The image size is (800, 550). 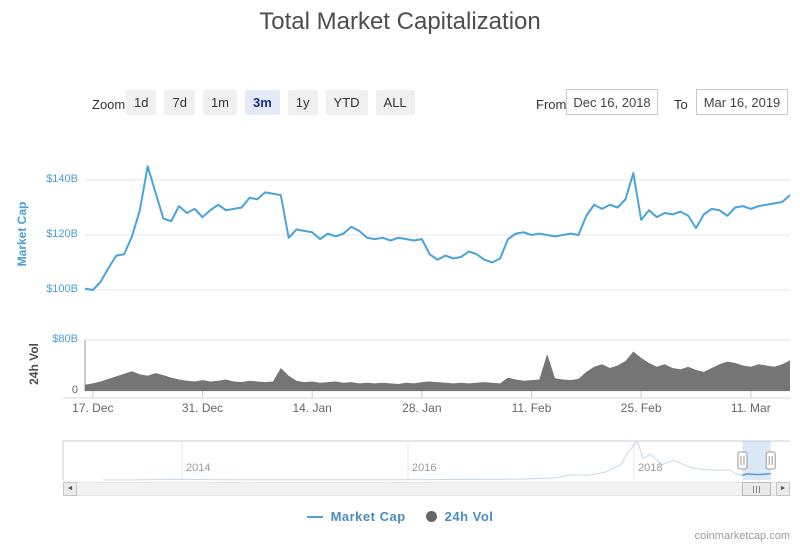 What do you see at coordinates (756, 489) in the screenshot?
I see `scrollbar-thumb` at bounding box center [756, 489].